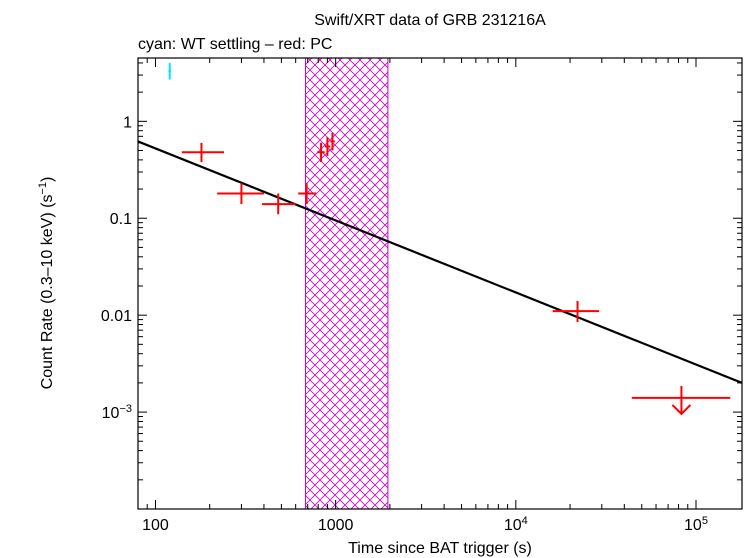 The height and width of the screenshot is (558, 746). Describe the element at coordinates (430, 20) in the screenshot. I see `chart-title: Swift/XRT data of GRB 231216A` at that location.